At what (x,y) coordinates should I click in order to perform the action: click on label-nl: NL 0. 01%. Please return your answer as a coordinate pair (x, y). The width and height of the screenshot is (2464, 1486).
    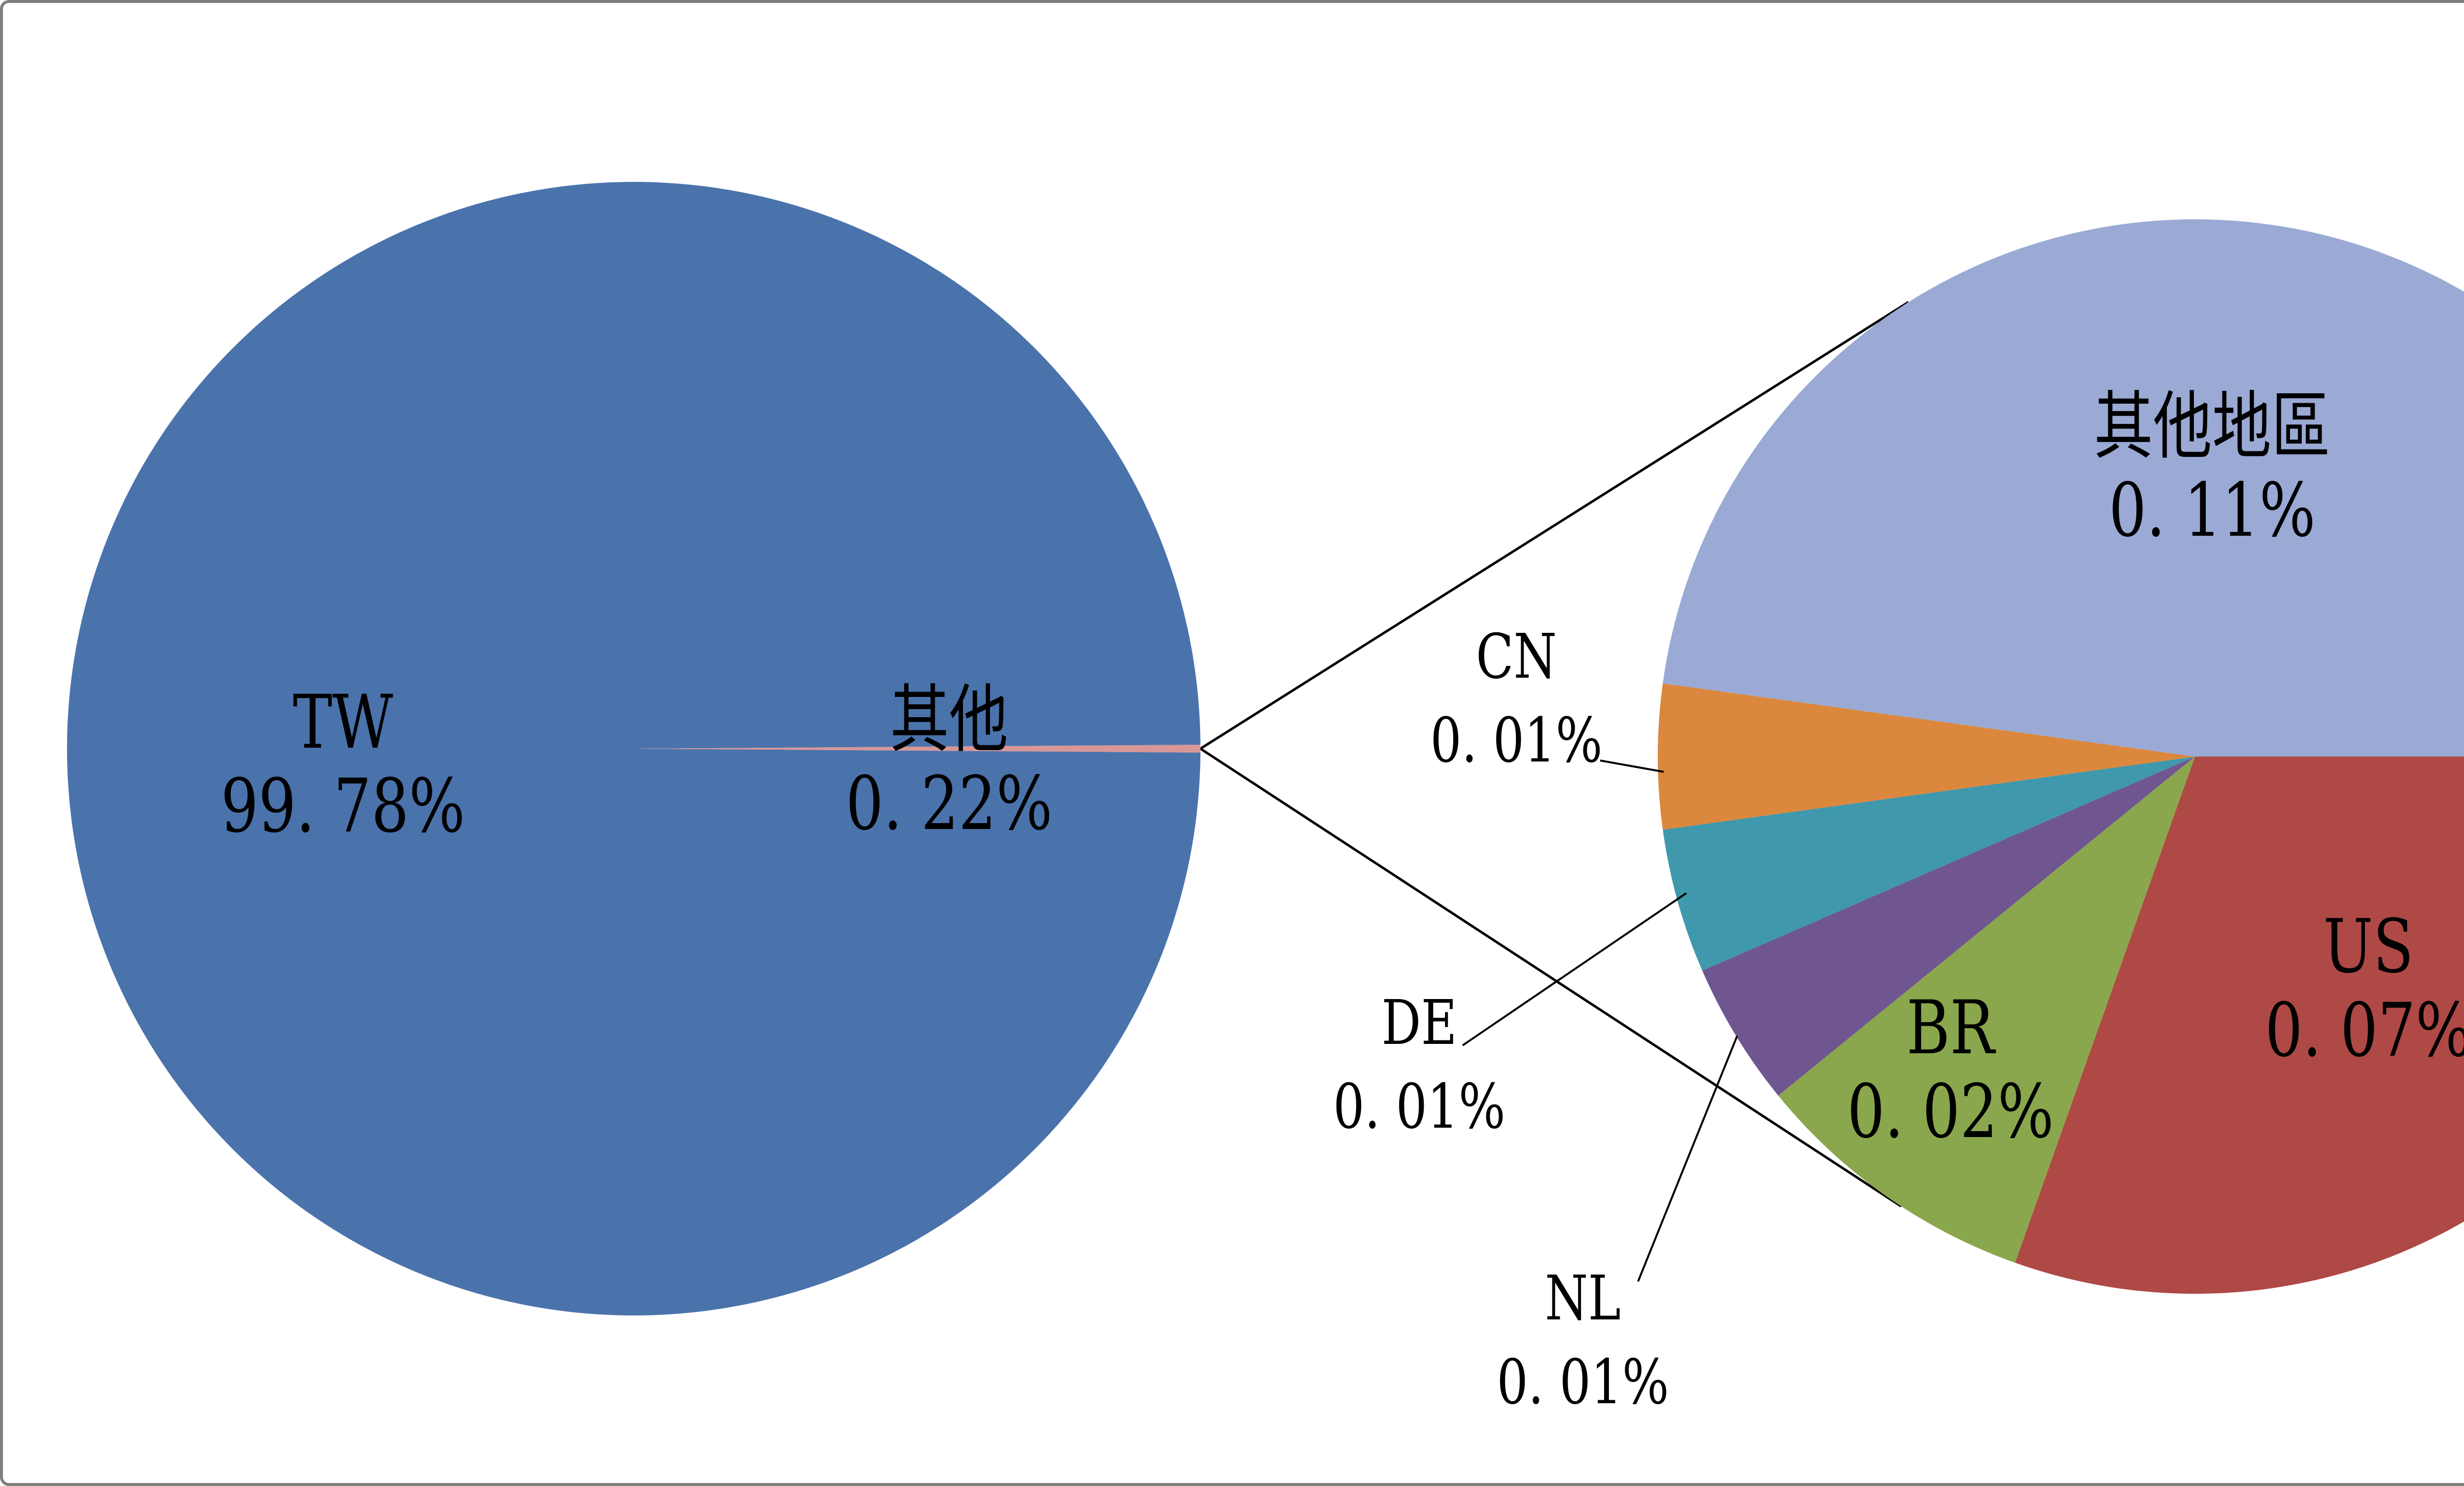
    Looking at the image, I should click on (1583, 1340).